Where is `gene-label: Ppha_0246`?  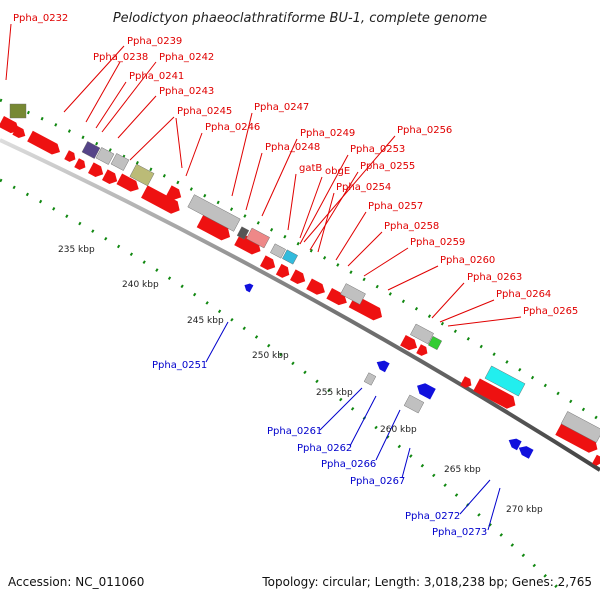
gene-label: Ppha_0246 is located at coordinates (232, 127).